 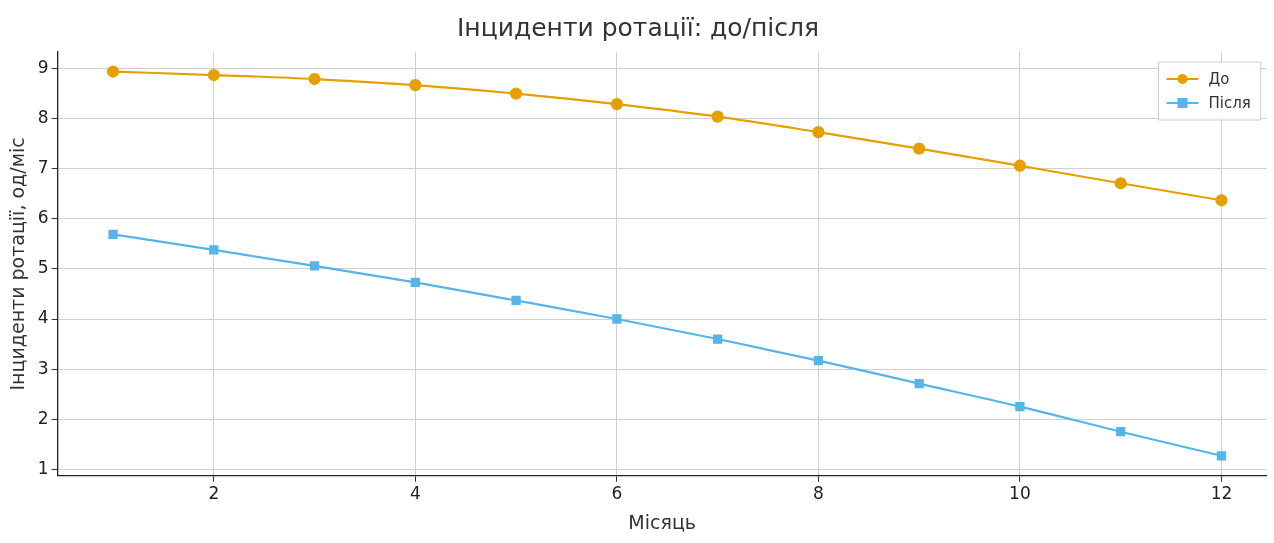 I want to click on y-tick-label: 5, so click(x=43, y=267).